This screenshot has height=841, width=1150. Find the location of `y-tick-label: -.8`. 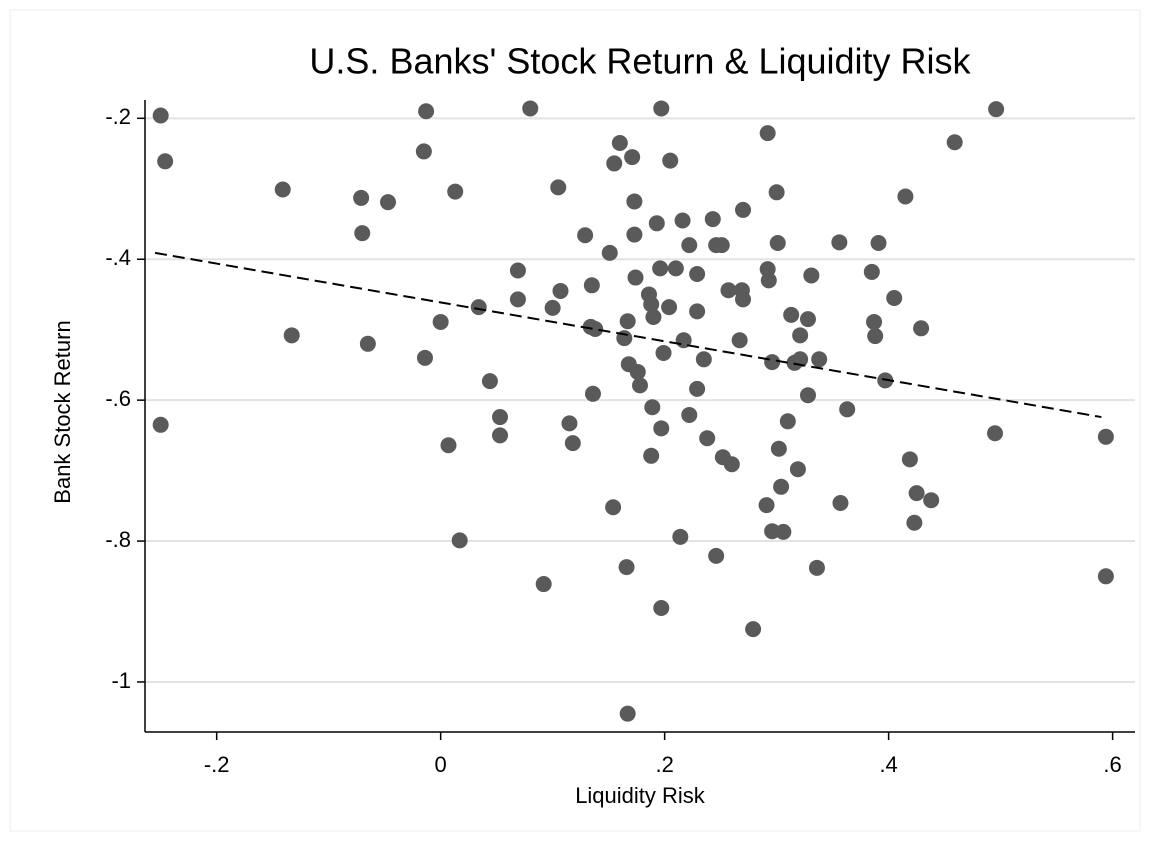

y-tick-label: -.8 is located at coordinates (118, 539).